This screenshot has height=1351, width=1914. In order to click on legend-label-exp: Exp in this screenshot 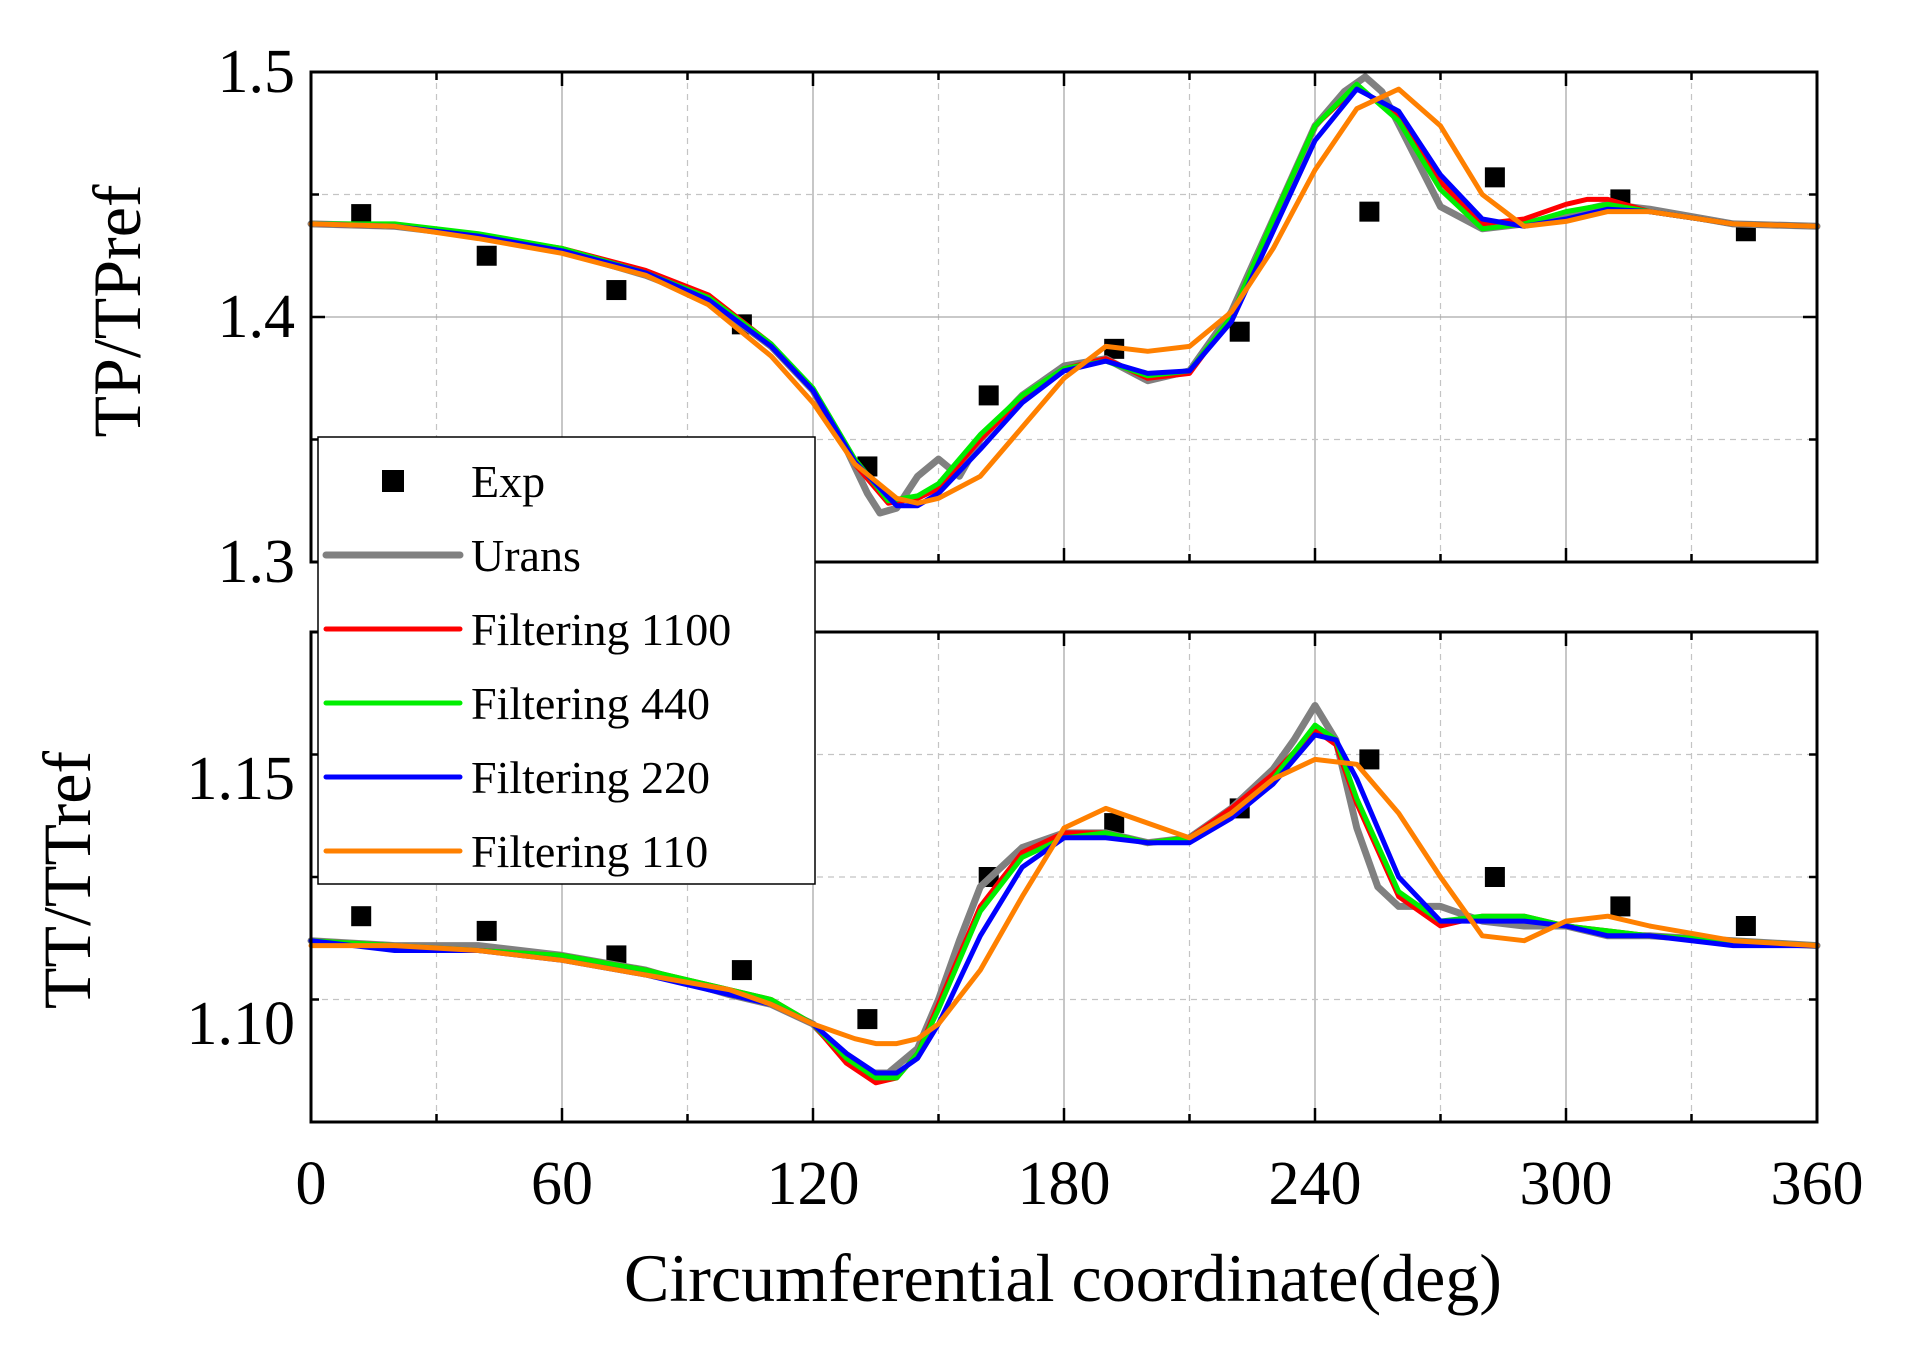, I will do `click(508, 481)`.